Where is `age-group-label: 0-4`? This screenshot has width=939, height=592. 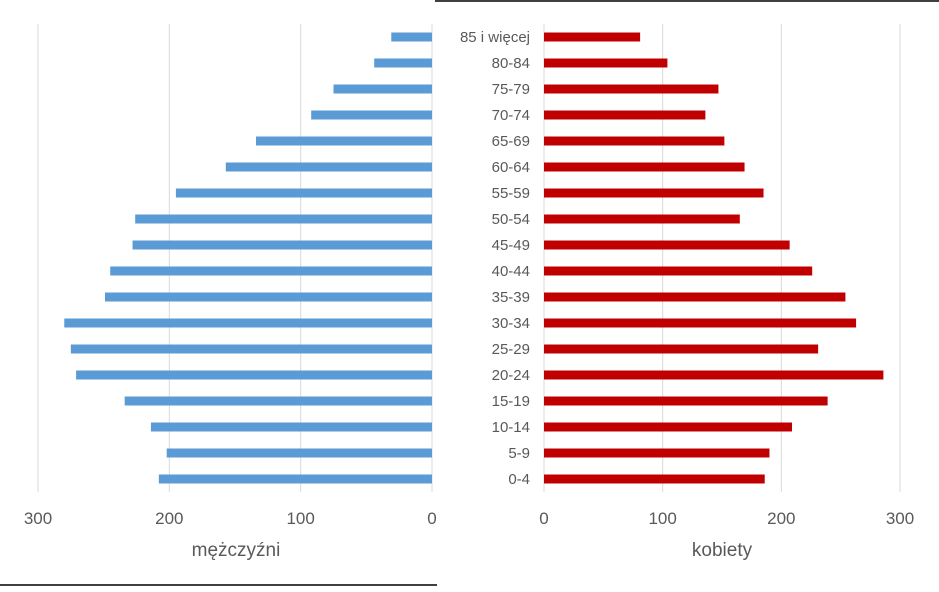 age-group-label: 0-4 is located at coordinates (519, 479).